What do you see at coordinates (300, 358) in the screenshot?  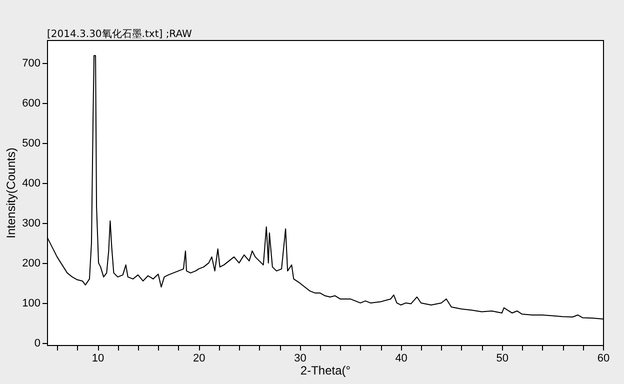 I see `x-tick-label: 30` at bounding box center [300, 358].